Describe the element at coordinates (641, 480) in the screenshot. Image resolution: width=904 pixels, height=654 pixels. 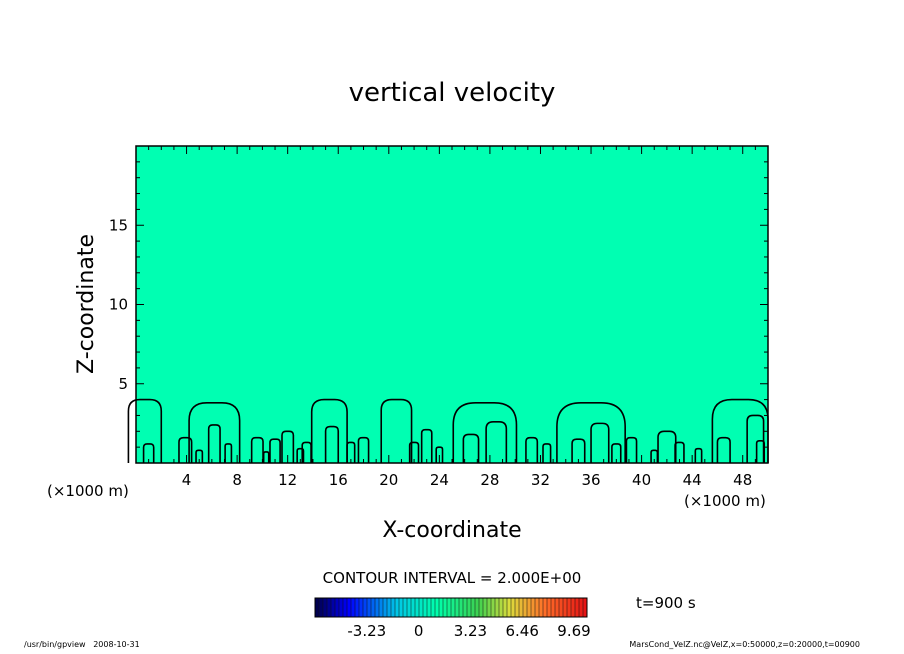
I see `x-tick-label: 40` at that location.